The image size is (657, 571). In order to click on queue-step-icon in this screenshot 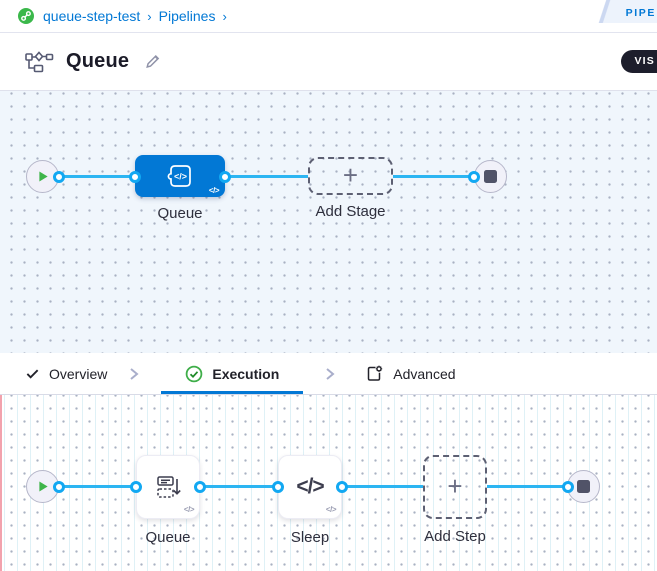, I will do `click(169, 487)`.